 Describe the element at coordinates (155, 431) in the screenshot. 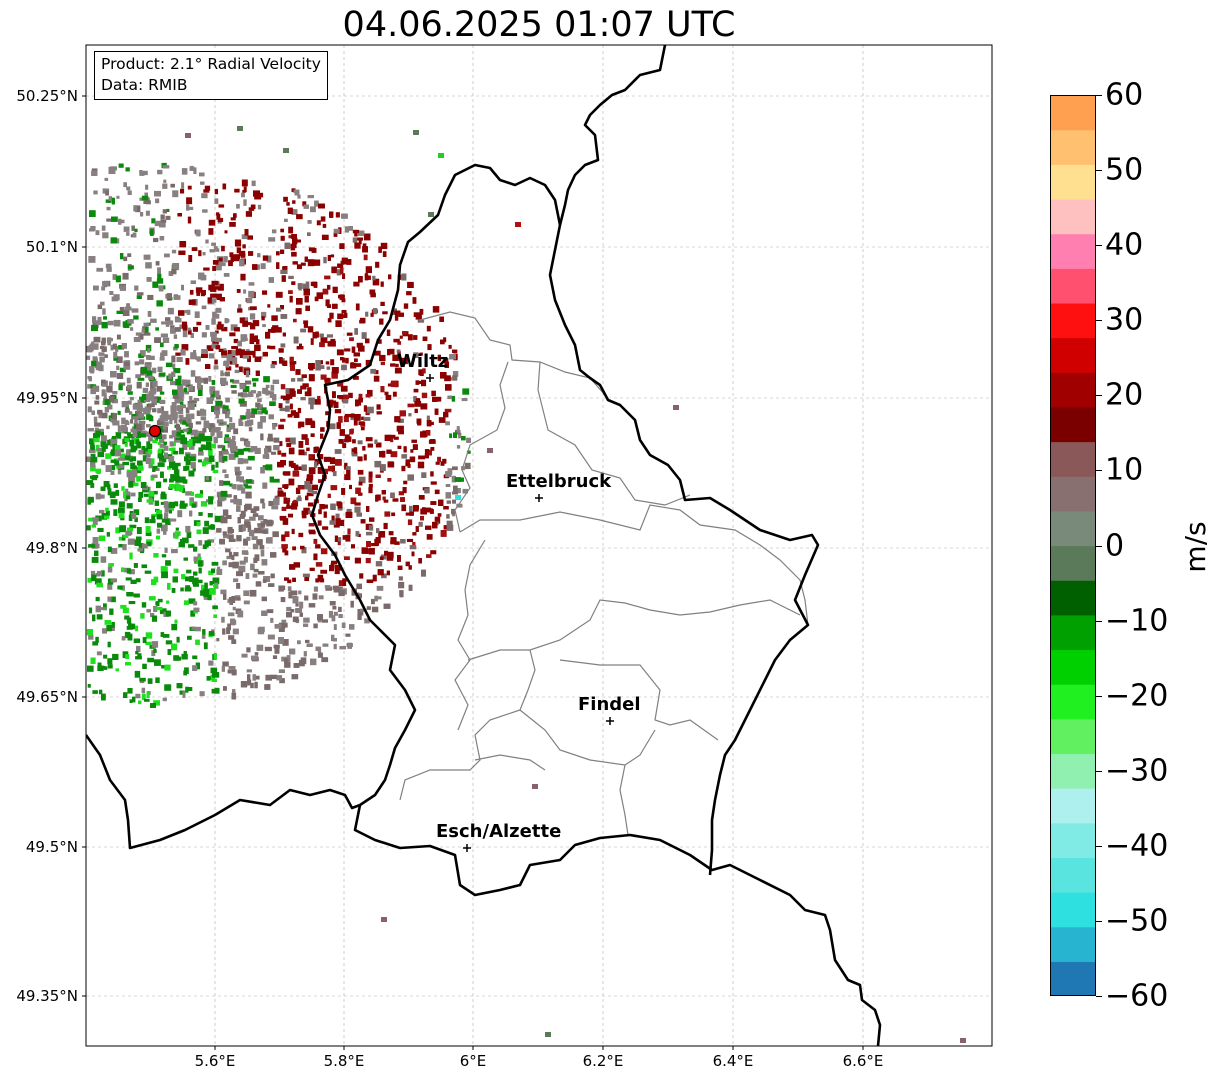

I see `radar-site-marker` at that location.